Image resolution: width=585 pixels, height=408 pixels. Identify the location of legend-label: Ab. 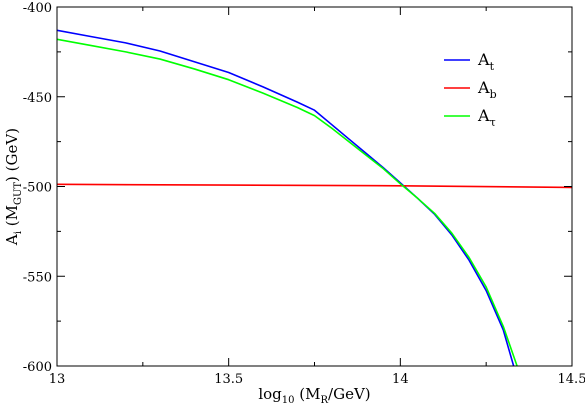
(487, 89).